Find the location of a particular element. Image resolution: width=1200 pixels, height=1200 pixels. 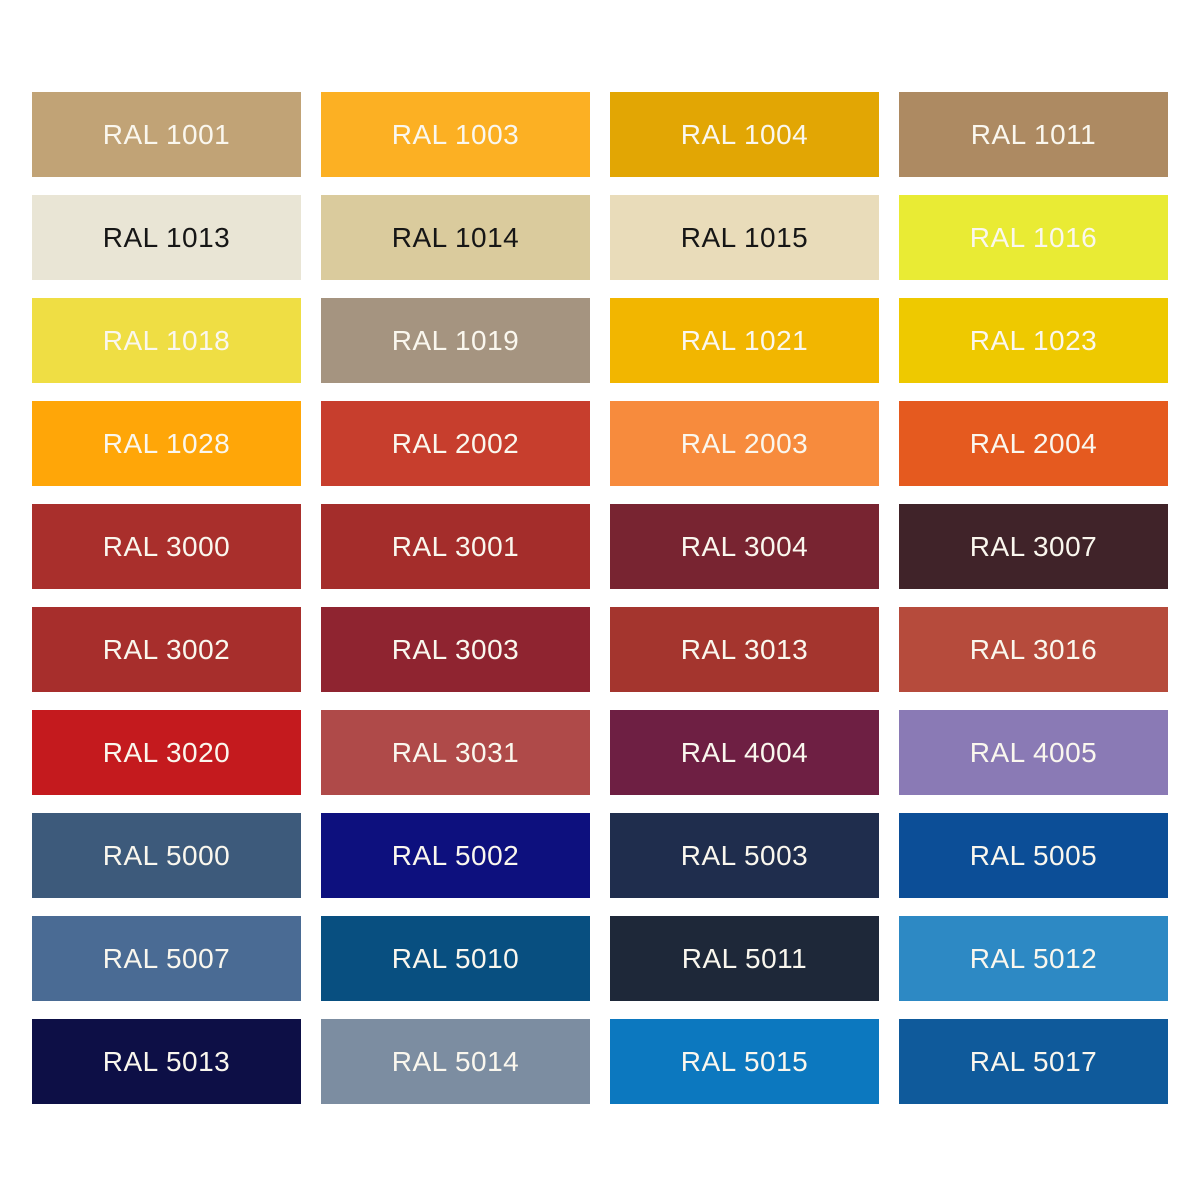

swatch-label: RAL 1023 is located at coordinates (1033, 340).